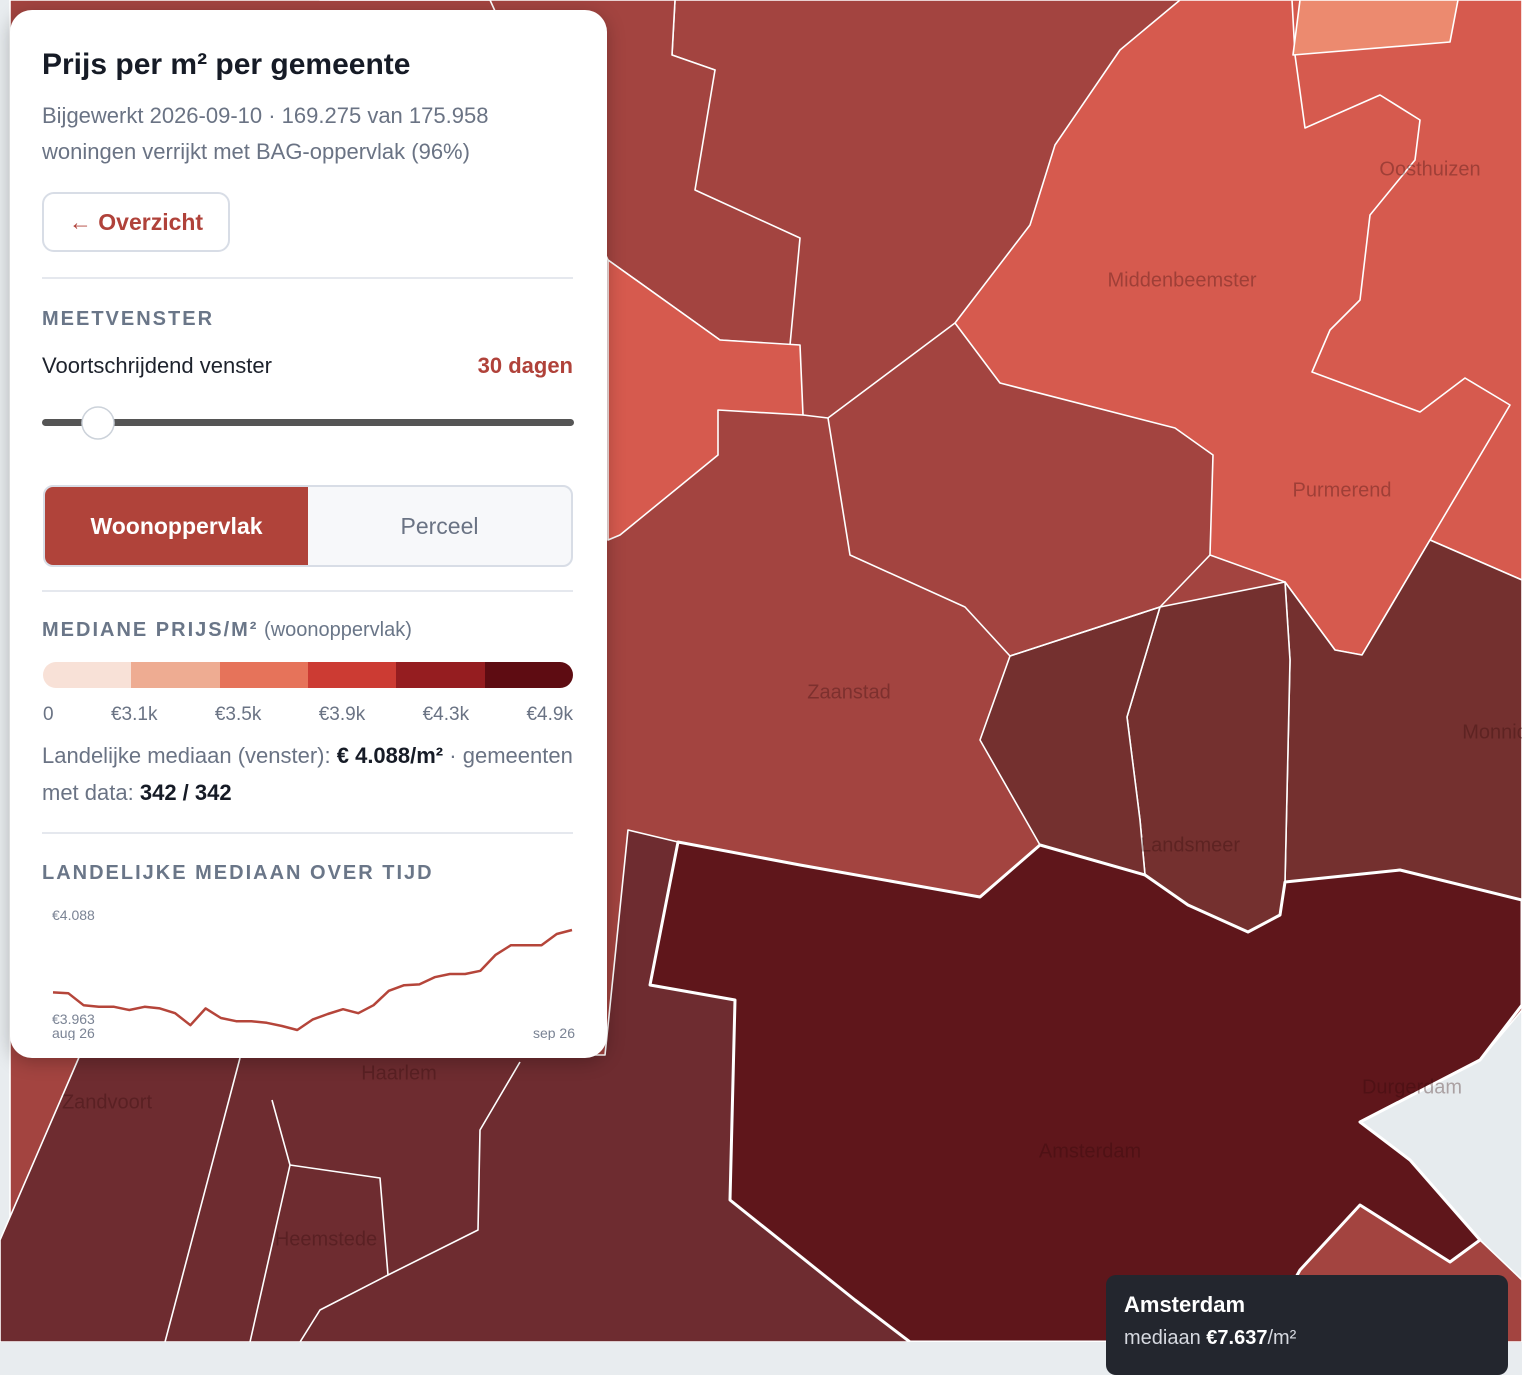 Image resolution: width=1522 pixels, height=1375 pixels. What do you see at coordinates (390, 755) in the screenshot?
I see `median-value: € 4.088/m²` at bounding box center [390, 755].